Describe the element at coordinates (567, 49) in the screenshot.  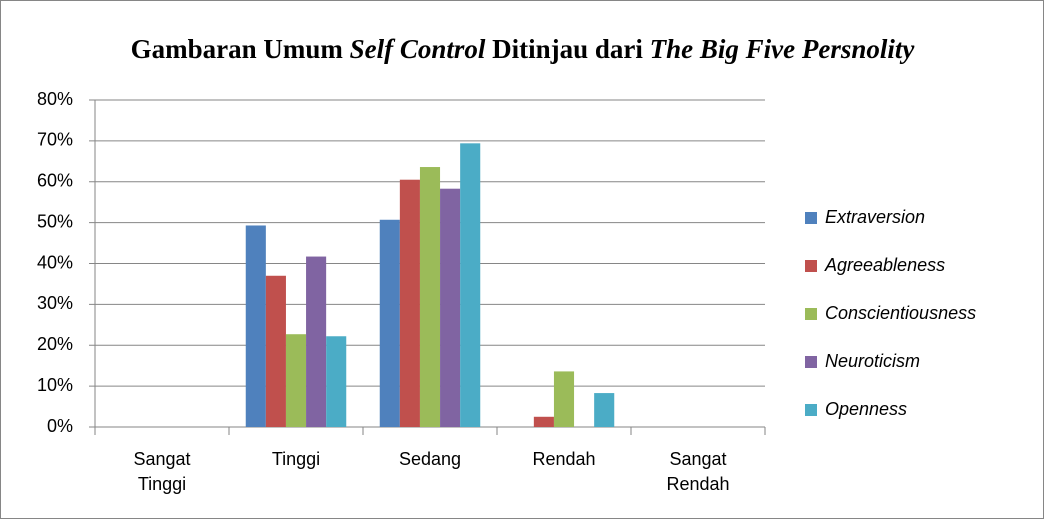
I see `title-part: Ditinjau dari` at that location.